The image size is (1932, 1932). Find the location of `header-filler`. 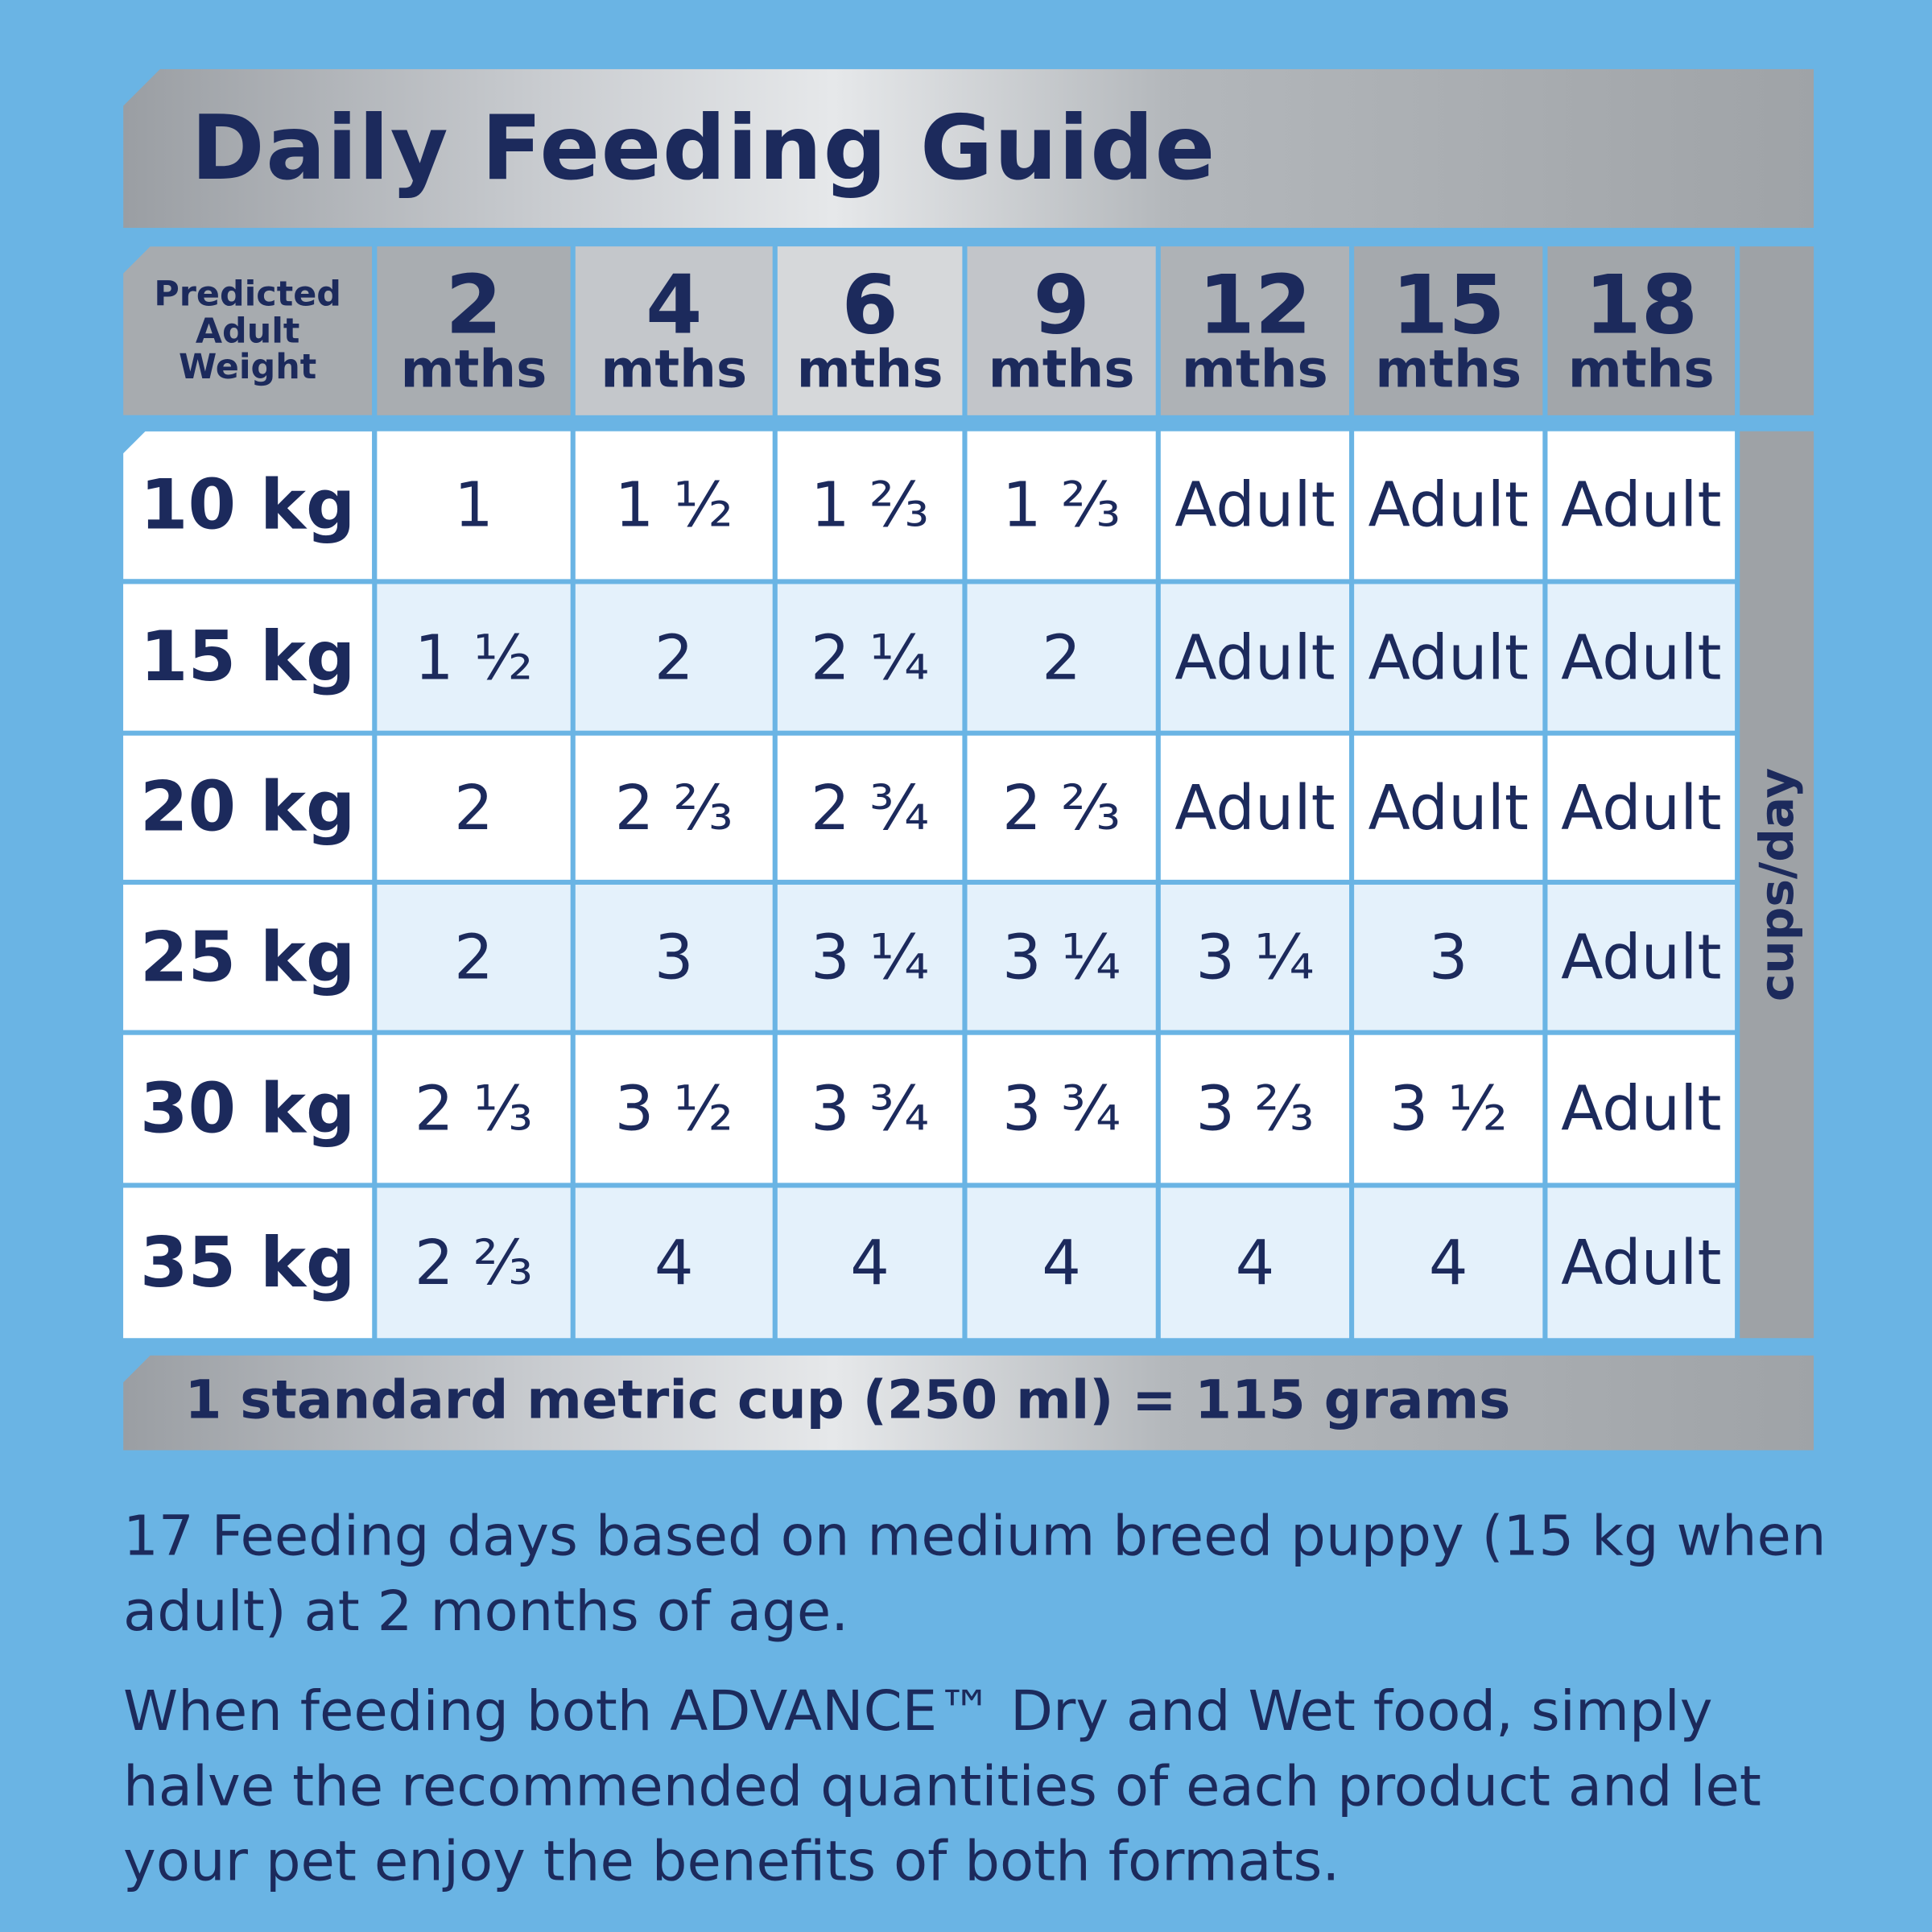

header-filler is located at coordinates (1777, 330).